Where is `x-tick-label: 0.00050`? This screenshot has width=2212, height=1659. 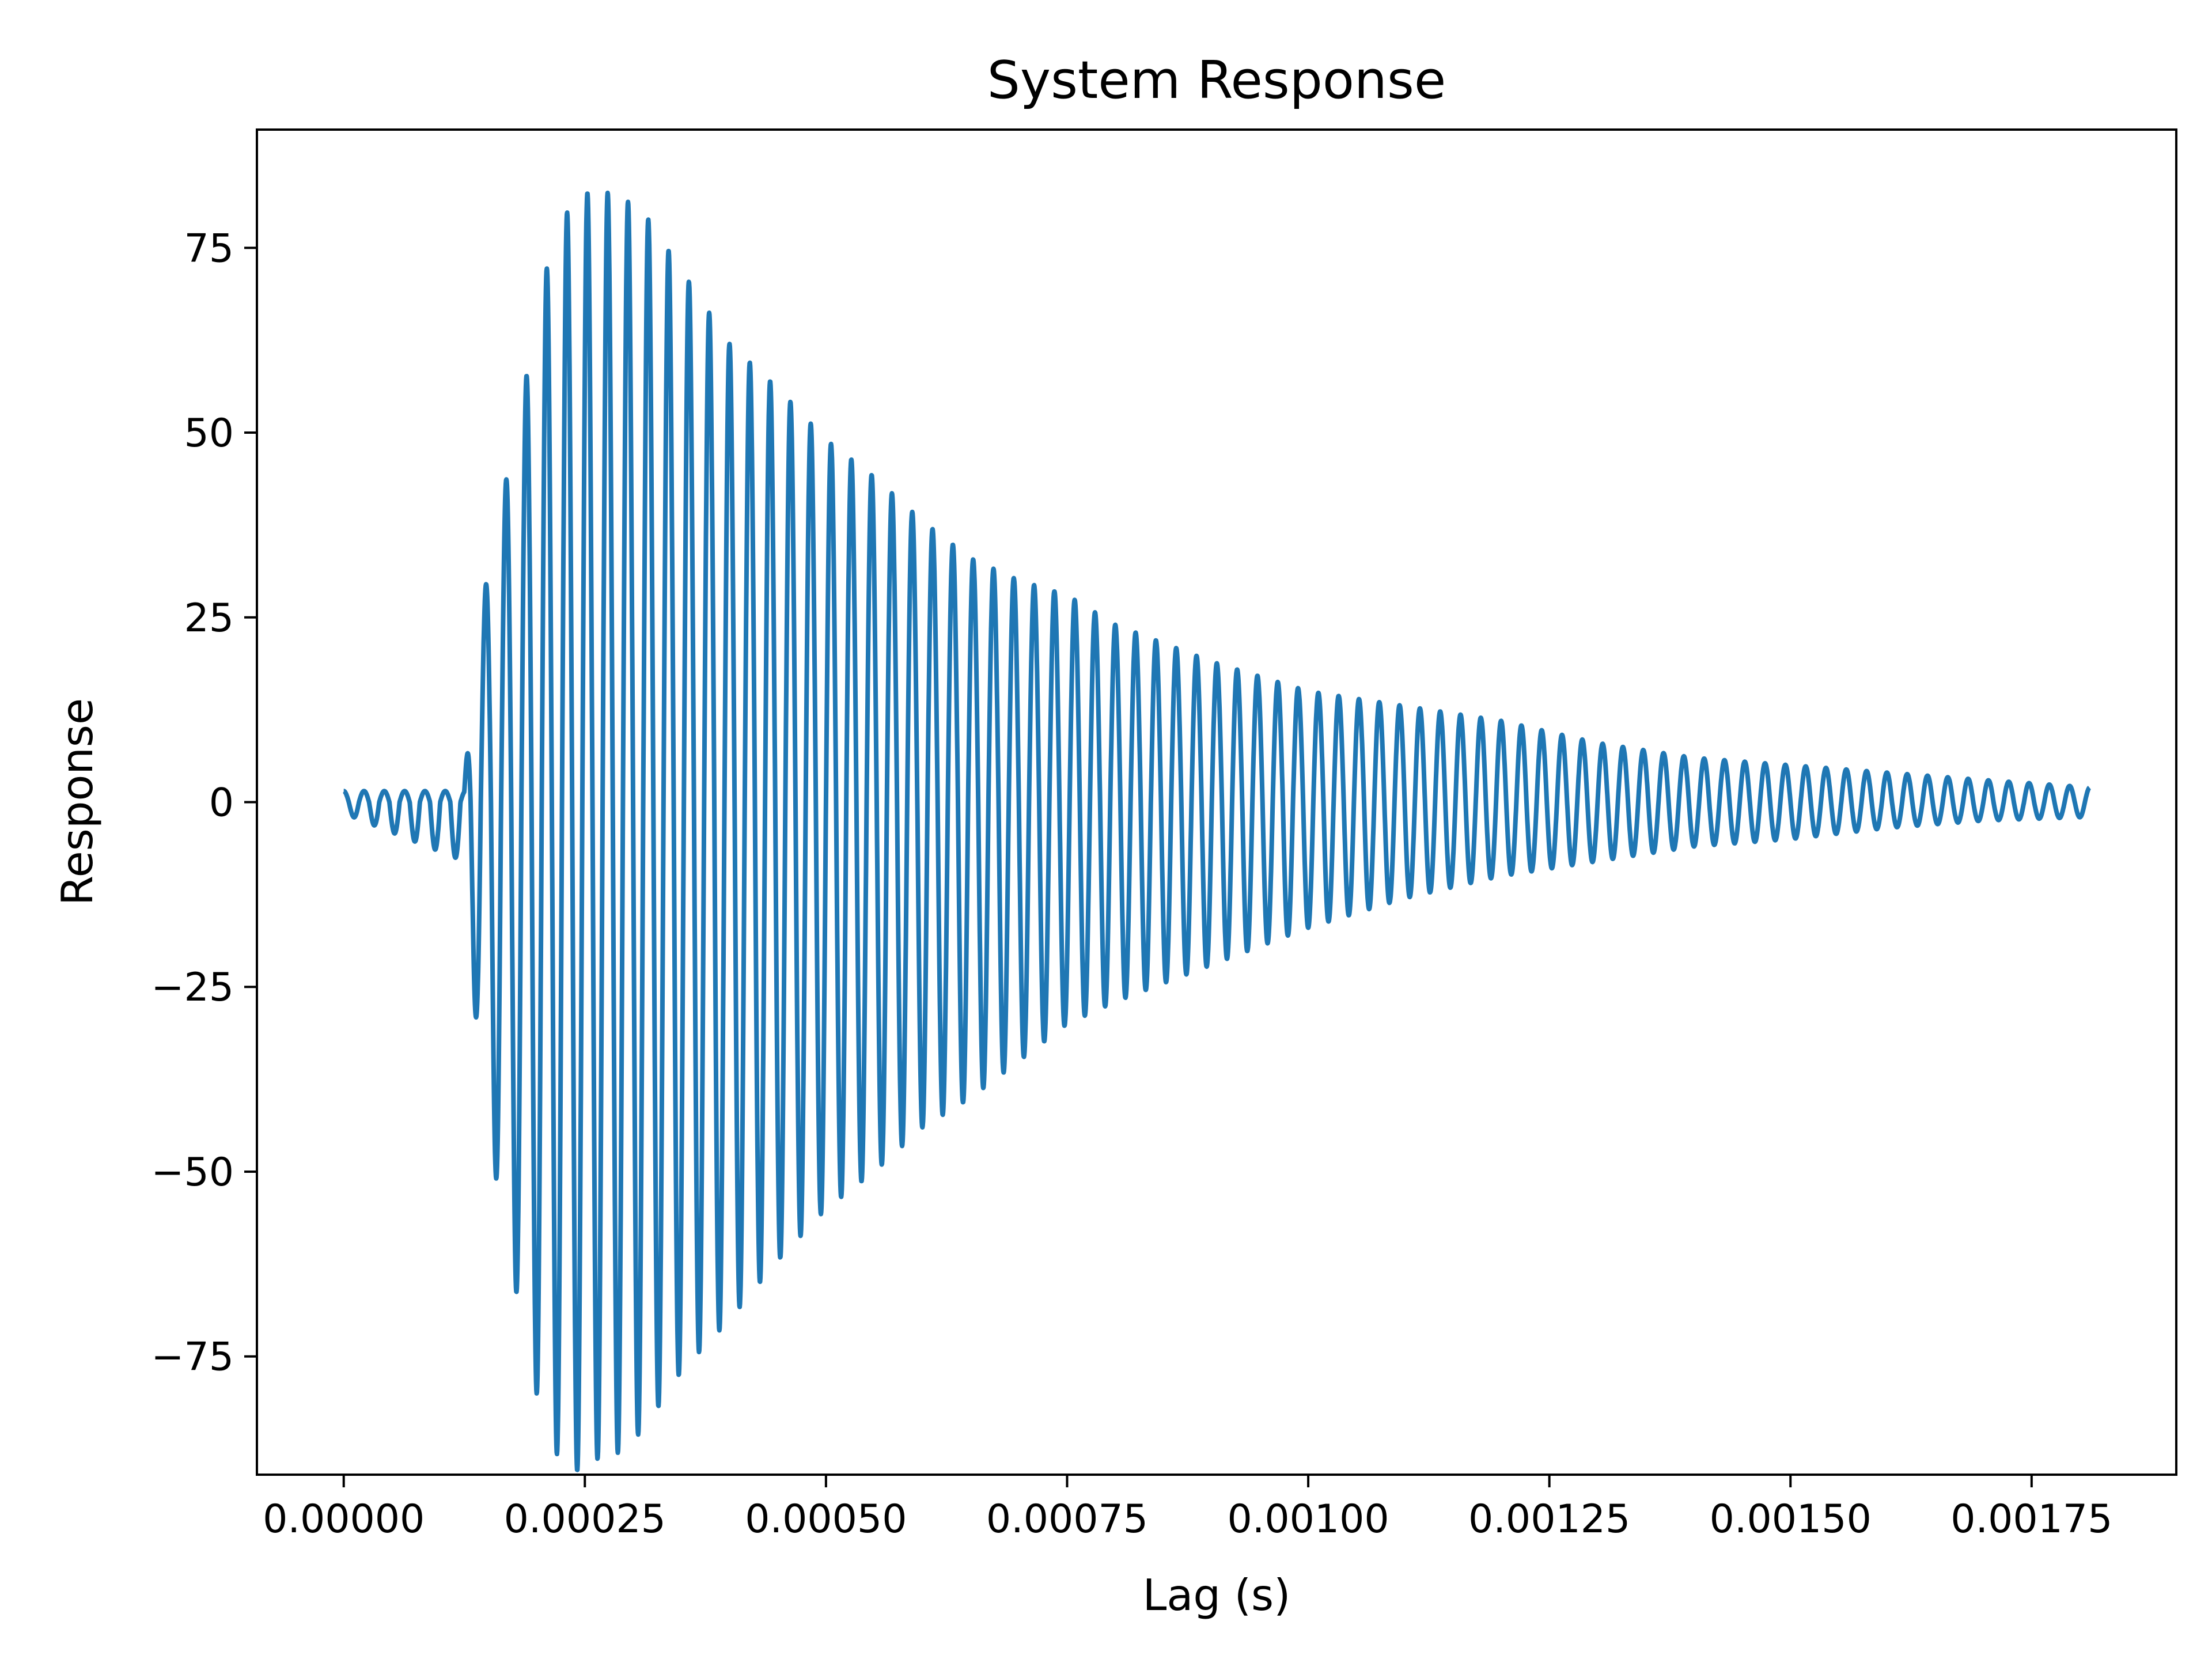 x-tick-label: 0.00050 is located at coordinates (826, 1519).